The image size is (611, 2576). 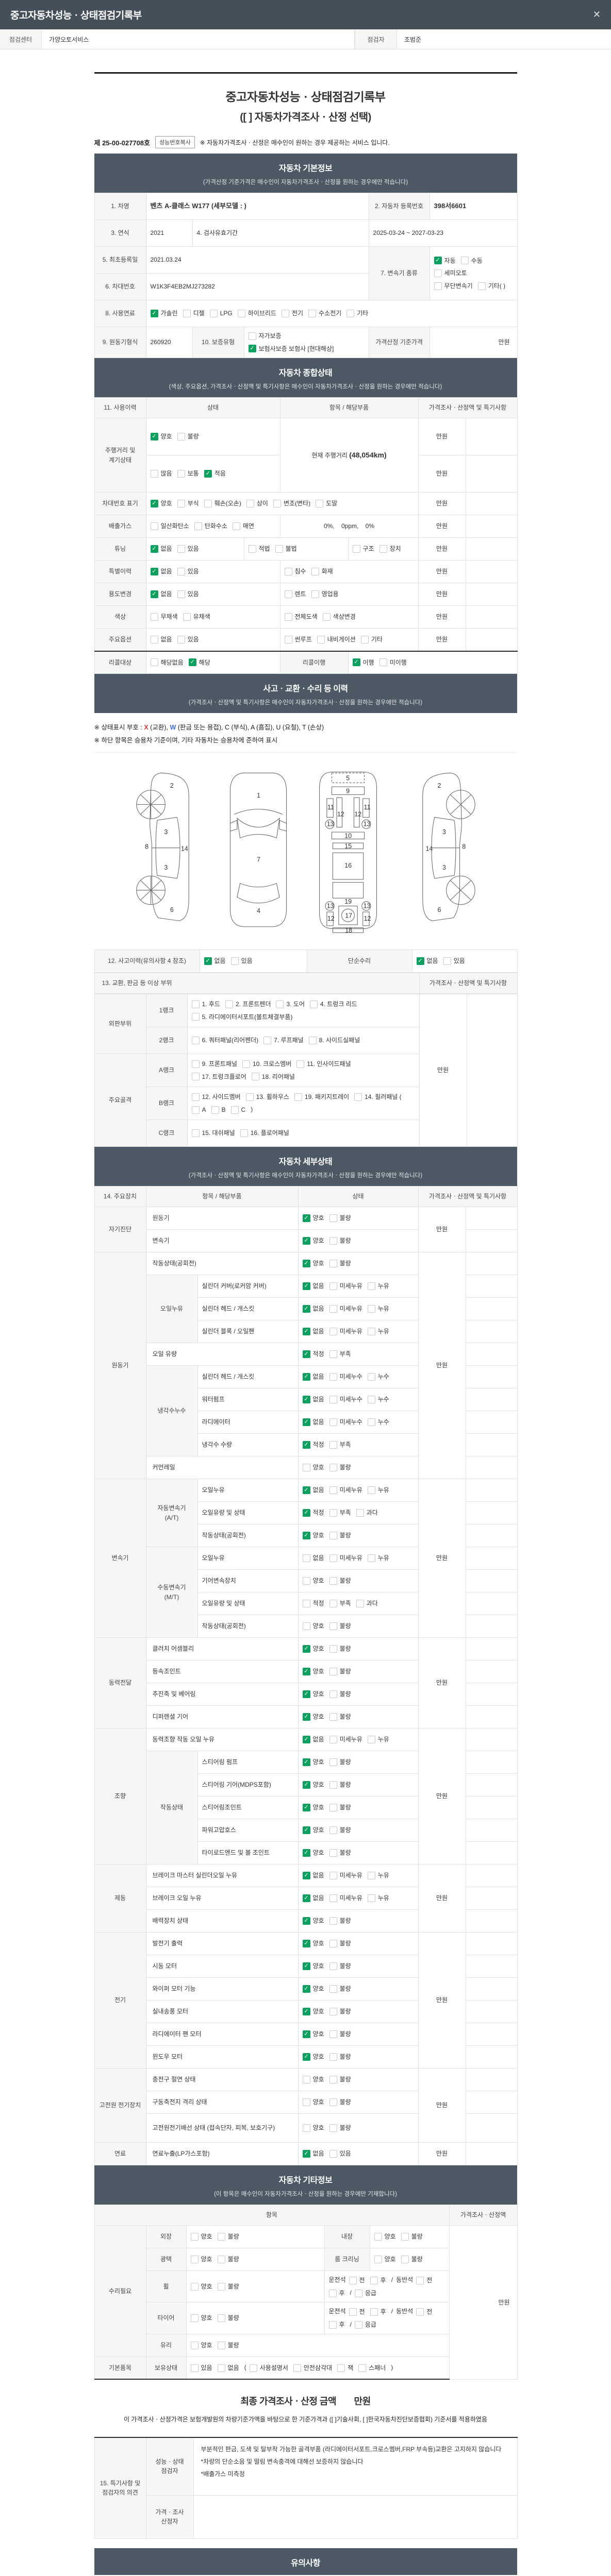 I want to click on close-icon: ✕, so click(x=596, y=14).